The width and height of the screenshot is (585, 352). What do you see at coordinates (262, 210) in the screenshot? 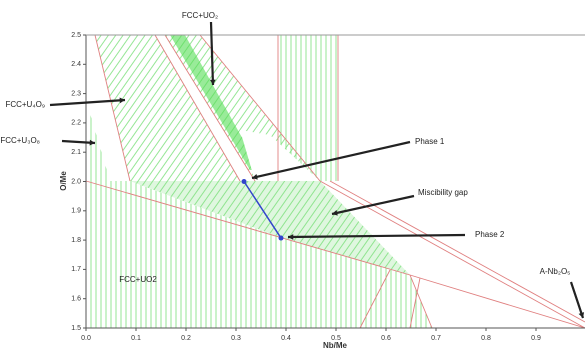
I see `tie-line` at bounding box center [262, 210].